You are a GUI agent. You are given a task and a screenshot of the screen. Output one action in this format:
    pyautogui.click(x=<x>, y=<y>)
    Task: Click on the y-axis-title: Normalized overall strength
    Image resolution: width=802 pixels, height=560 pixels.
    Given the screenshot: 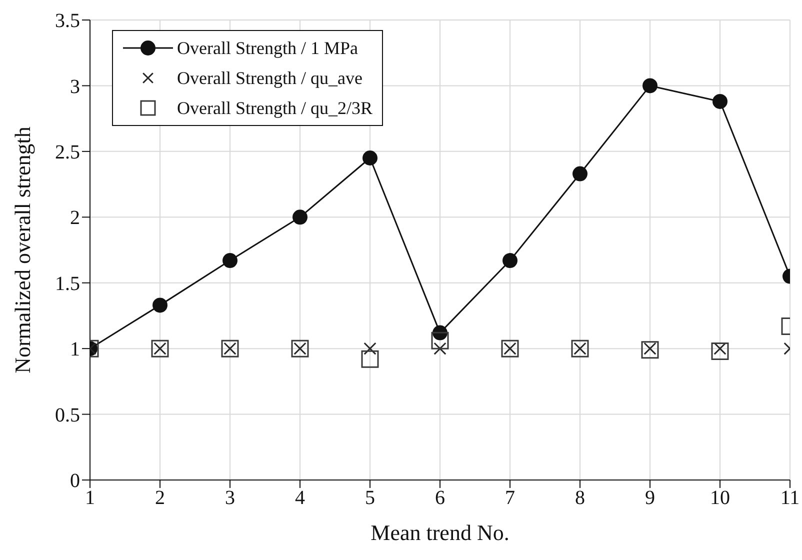 What is the action you would take?
    pyautogui.click(x=22, y=250)
    